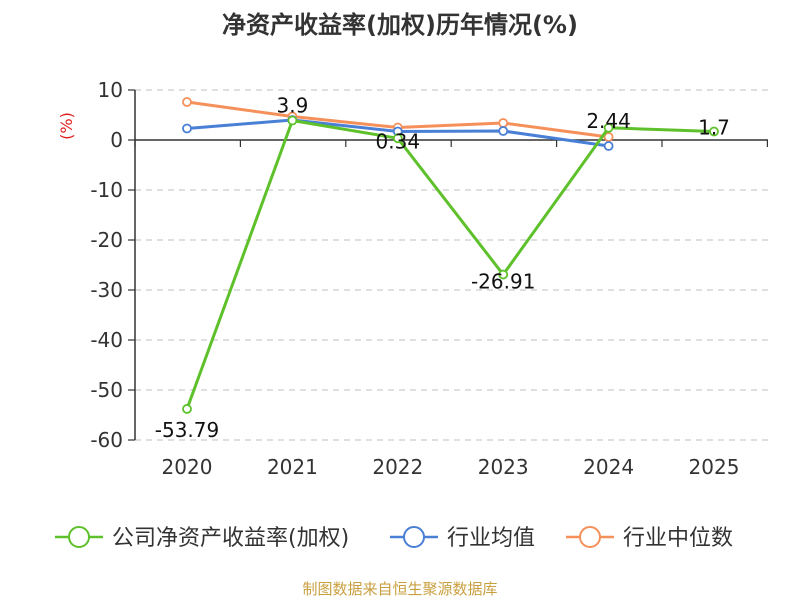 The width and height of the screenshot is (800, 600). What do you see at coordinates (106, 240) in the screenshot?
I see `y-tick-label: -20` at bounding box center [106, 240].